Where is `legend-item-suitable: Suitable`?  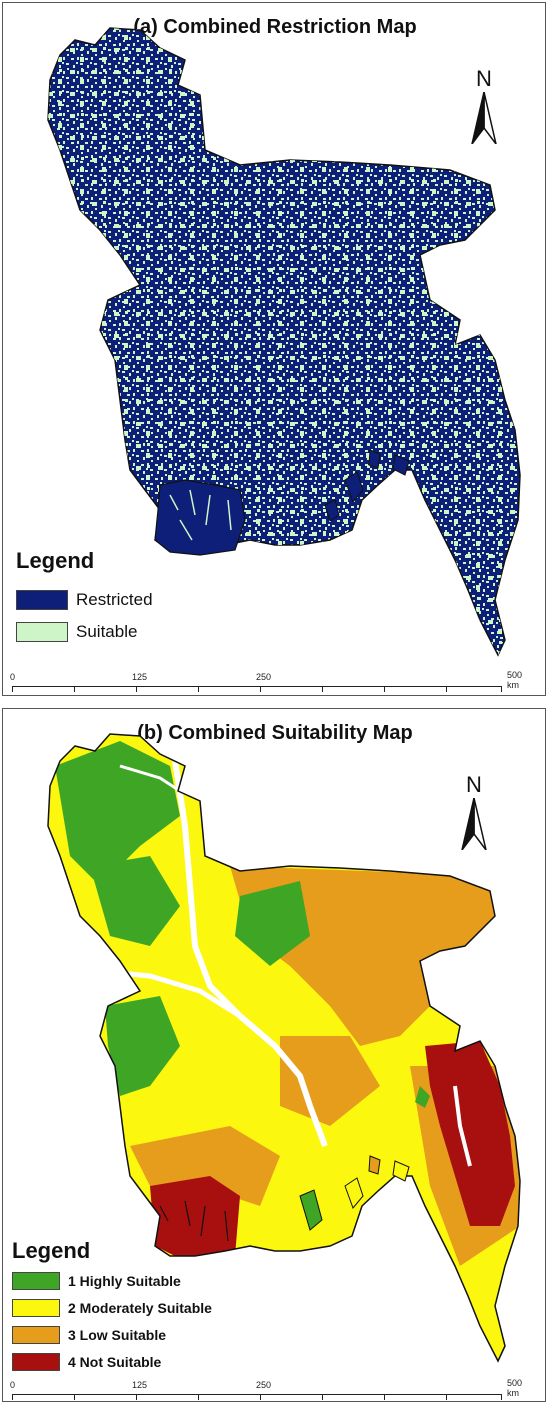
legend-item-suitable: Suitable is located at coordinates (76, 632).